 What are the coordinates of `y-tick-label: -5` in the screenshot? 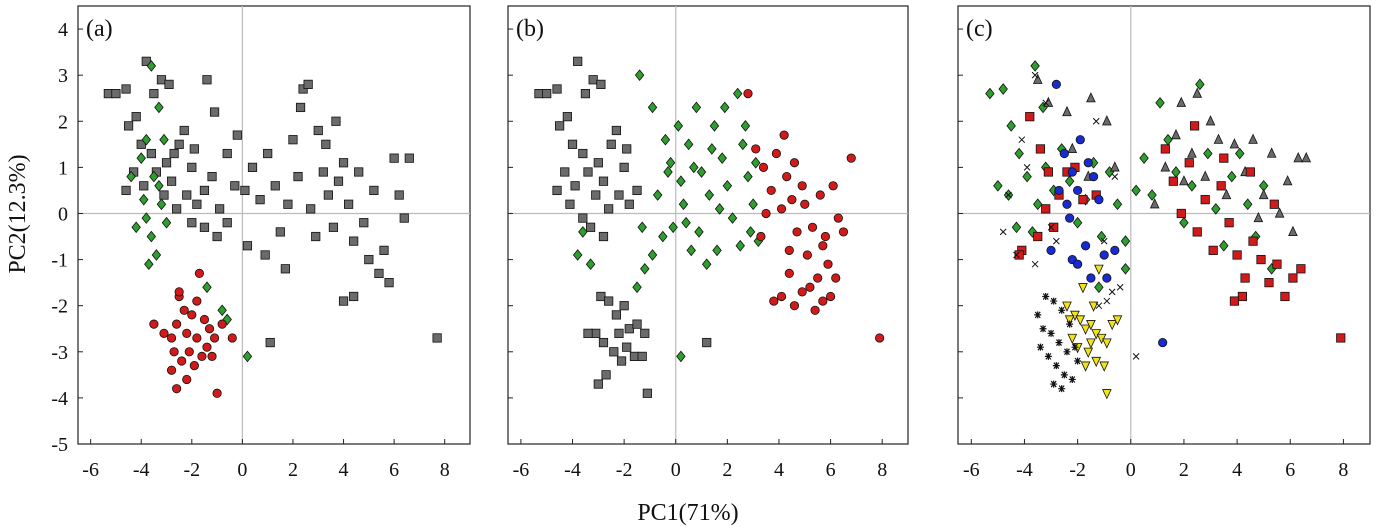 It's located at (59, 445).